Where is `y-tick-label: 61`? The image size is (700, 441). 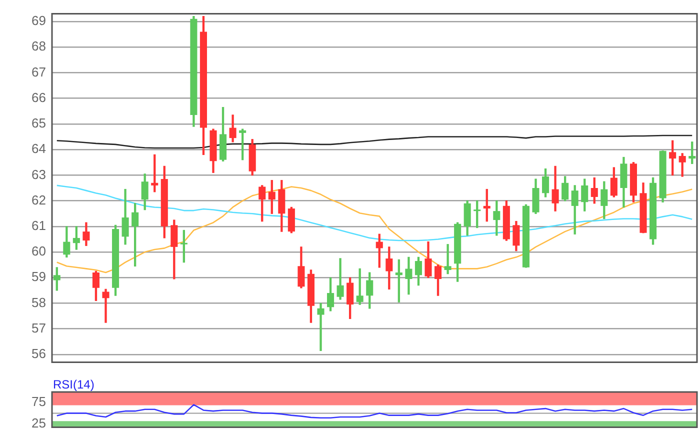
y-tick-label: 61 is located at coordinates (39, 226).